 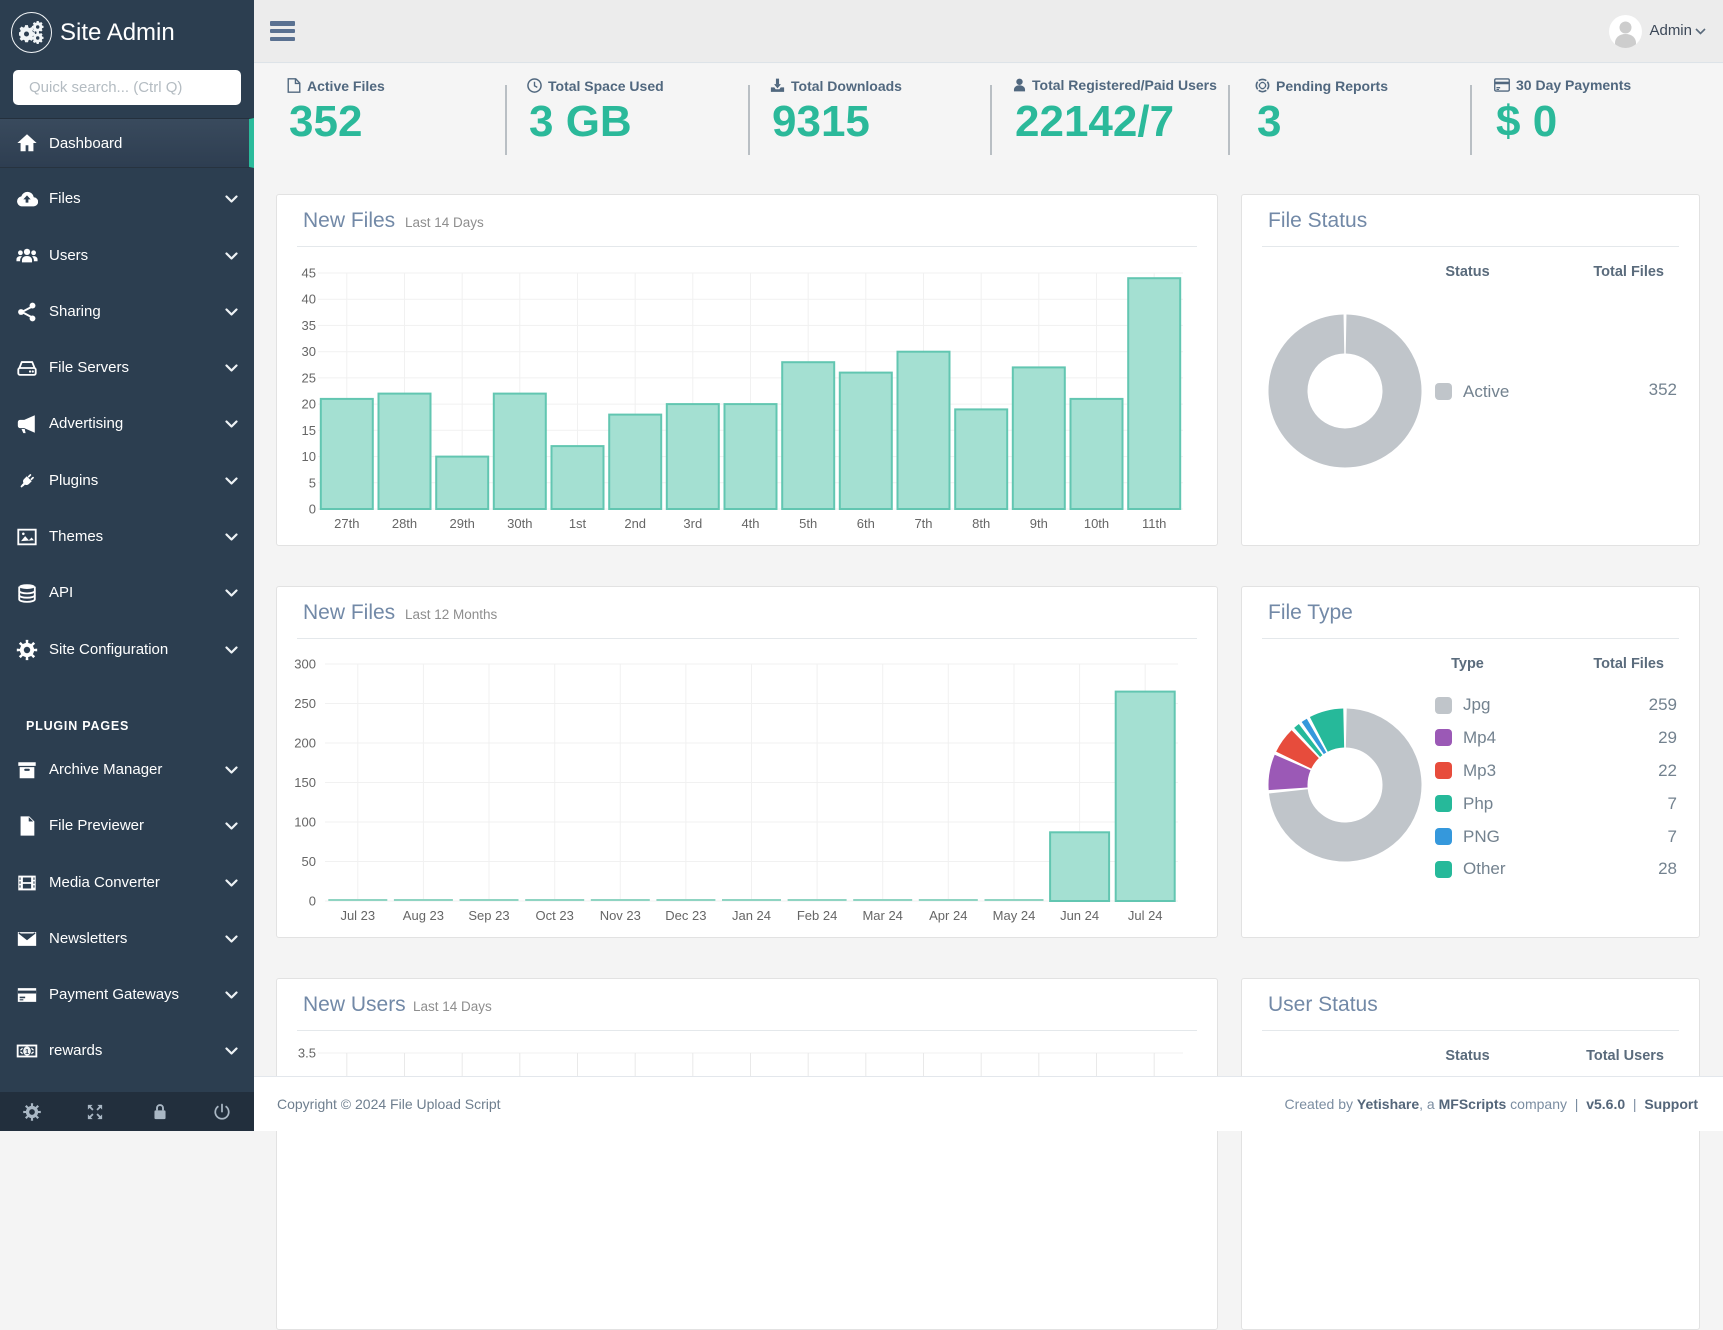 I want to click on svg-text: Jun 24, so click(x=1079, y=915).